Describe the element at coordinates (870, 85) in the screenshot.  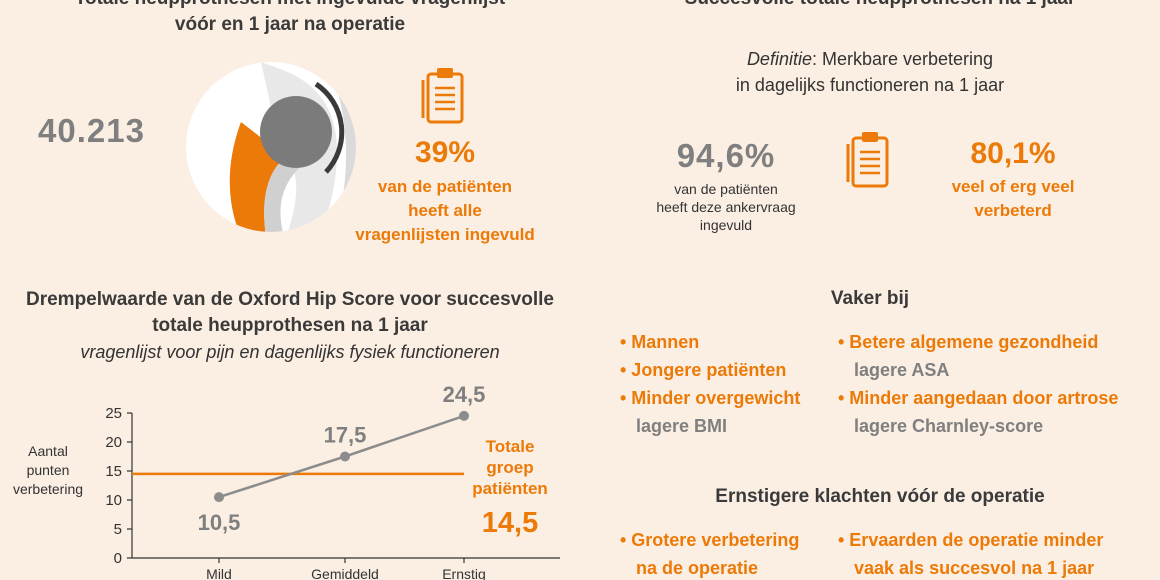
I see `definition-line2: in dagelijks functioneren na 1 jaar` at that location.